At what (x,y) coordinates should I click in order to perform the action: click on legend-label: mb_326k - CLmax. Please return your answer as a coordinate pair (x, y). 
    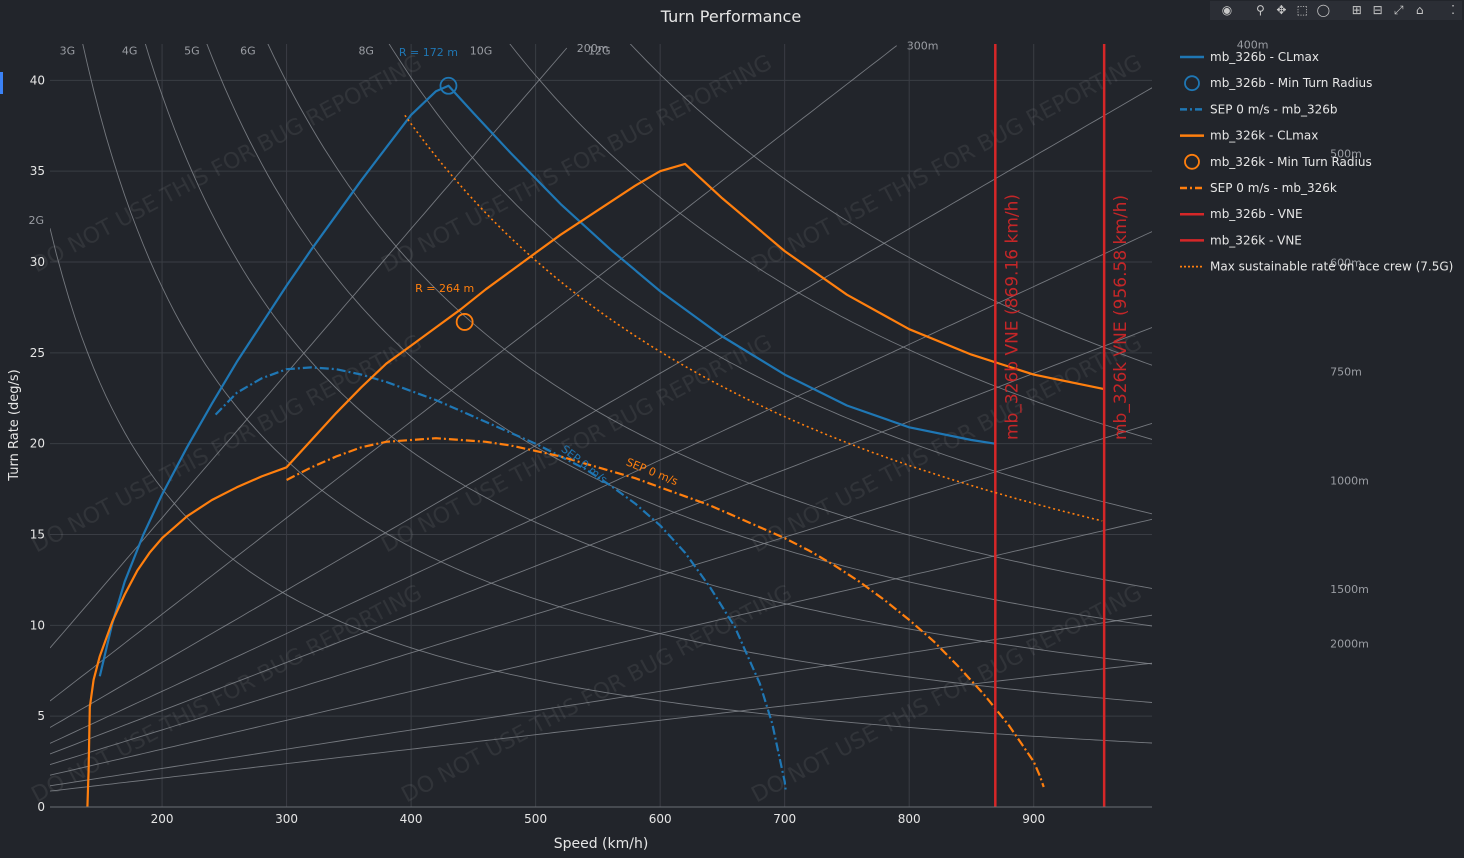
    Looking at the image, I should click on (1264, 136).